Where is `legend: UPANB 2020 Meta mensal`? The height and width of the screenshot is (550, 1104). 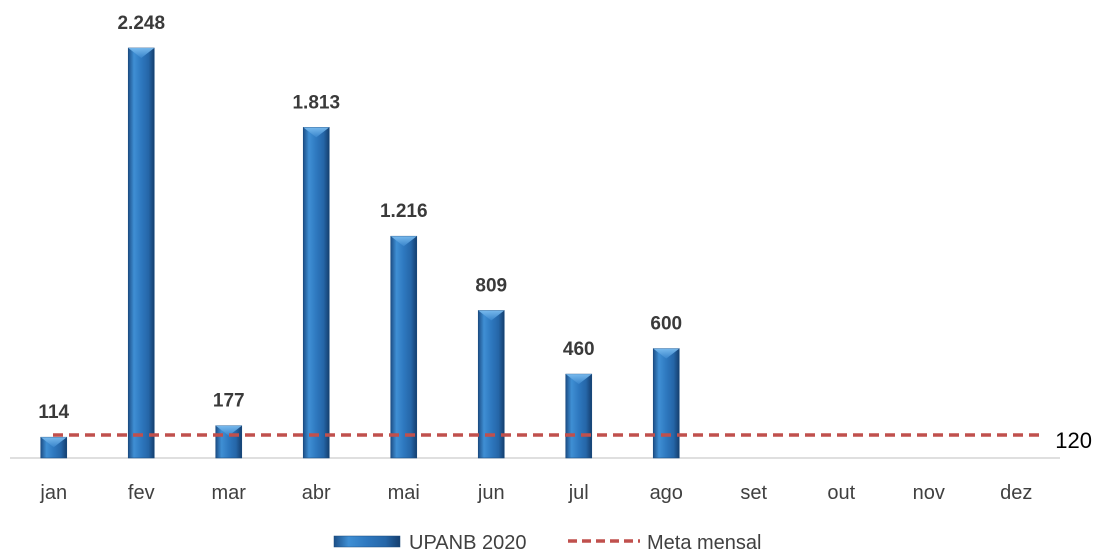 legend: UPANB 2020 Meta mensal is located at coordinates (547, 541).